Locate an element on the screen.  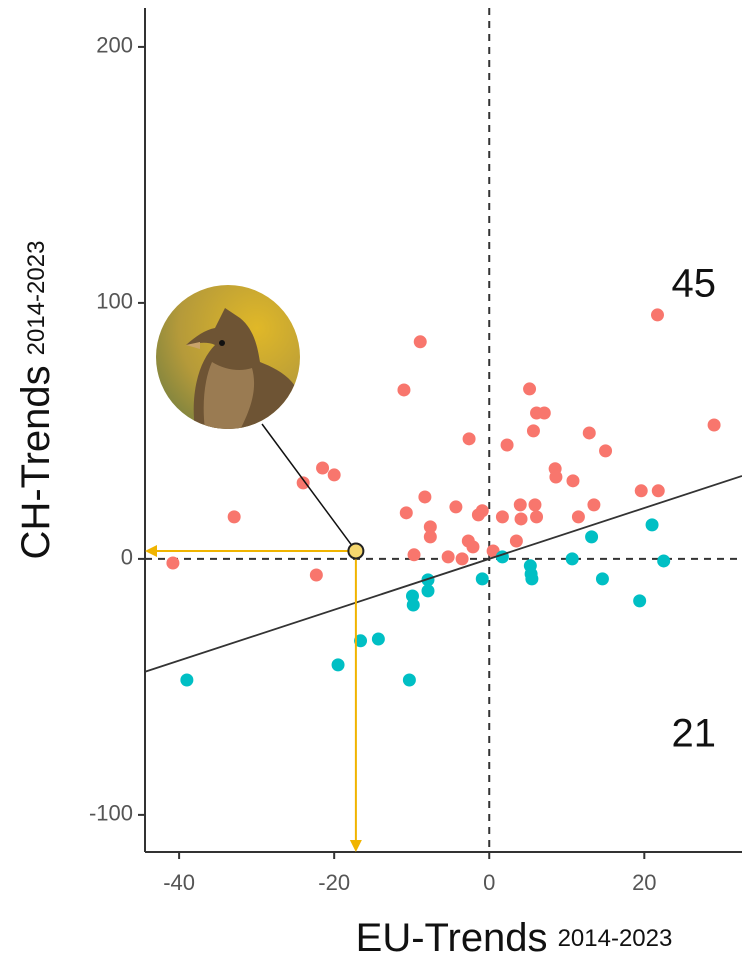
x-tick-label: 0 is located at coordinates (489, 882).